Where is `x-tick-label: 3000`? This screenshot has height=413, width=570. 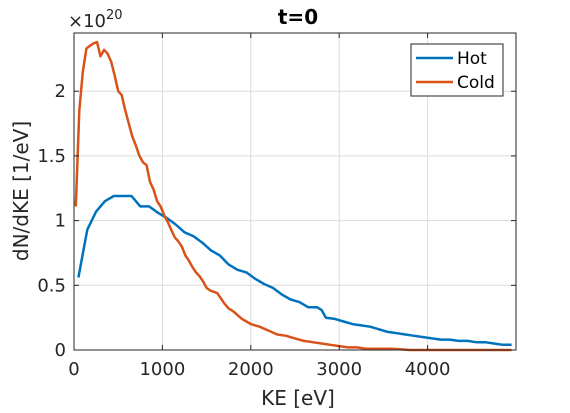
x-tick-label: 3000 is located at coordinates (339, 369).